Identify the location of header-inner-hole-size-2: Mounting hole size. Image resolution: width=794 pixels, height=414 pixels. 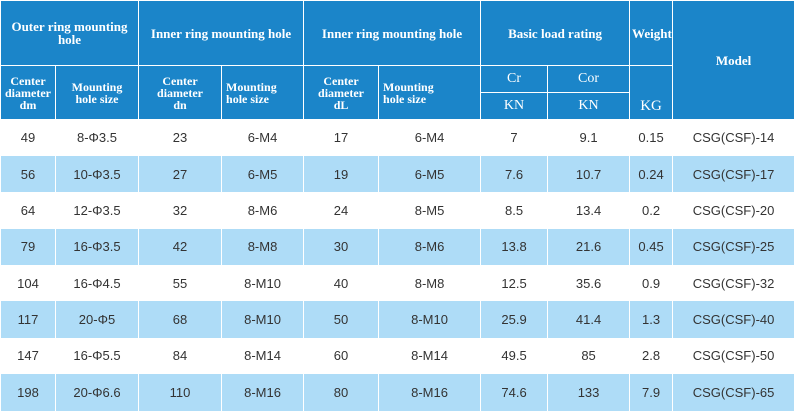
(430, 92).